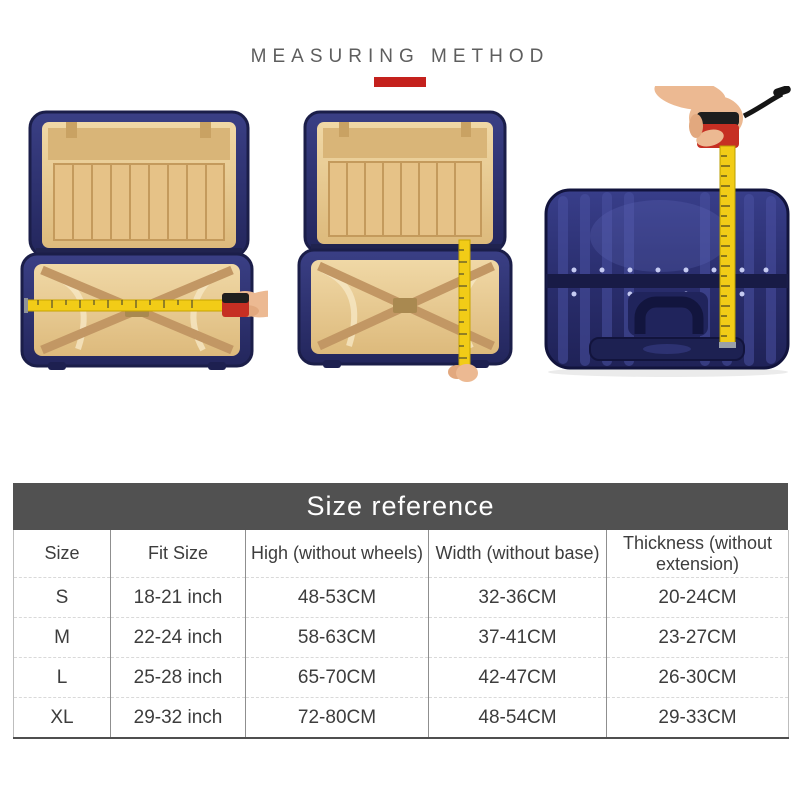  I want to click on table-cell: XL, so click(62, 717).